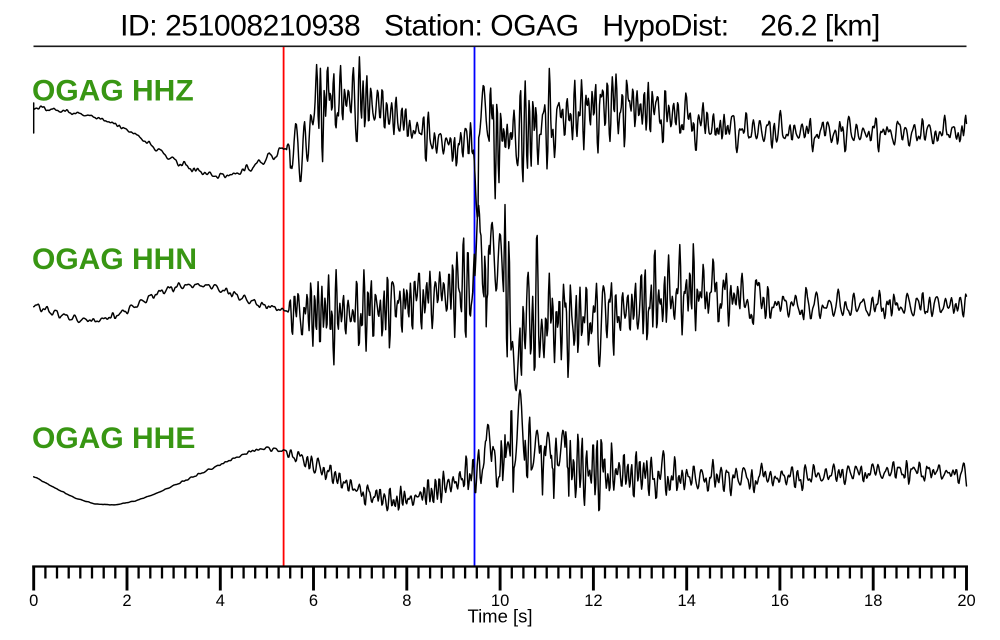 The width and height of the screenshot is (1000, 640). I want to click on svg-text: 16, so click(780, 601).